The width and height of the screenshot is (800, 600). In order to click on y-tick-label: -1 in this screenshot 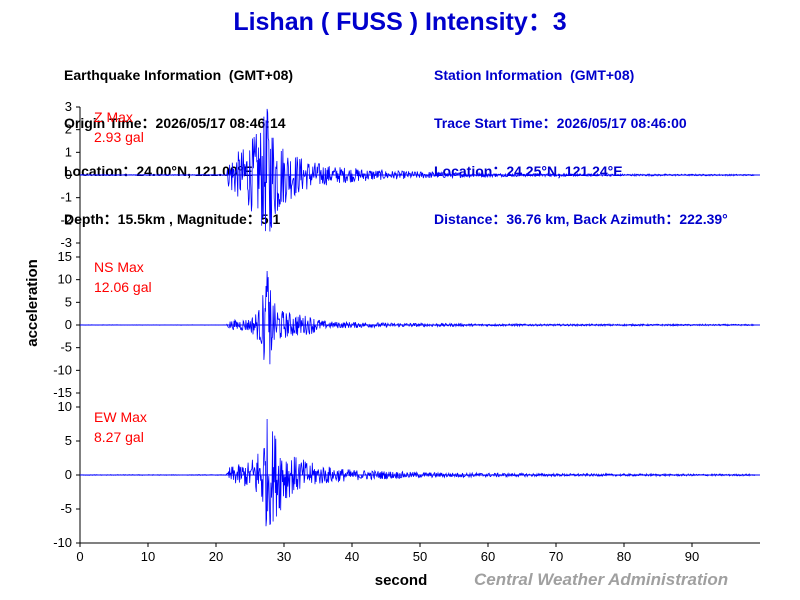, I will do `click(66, 197)`.